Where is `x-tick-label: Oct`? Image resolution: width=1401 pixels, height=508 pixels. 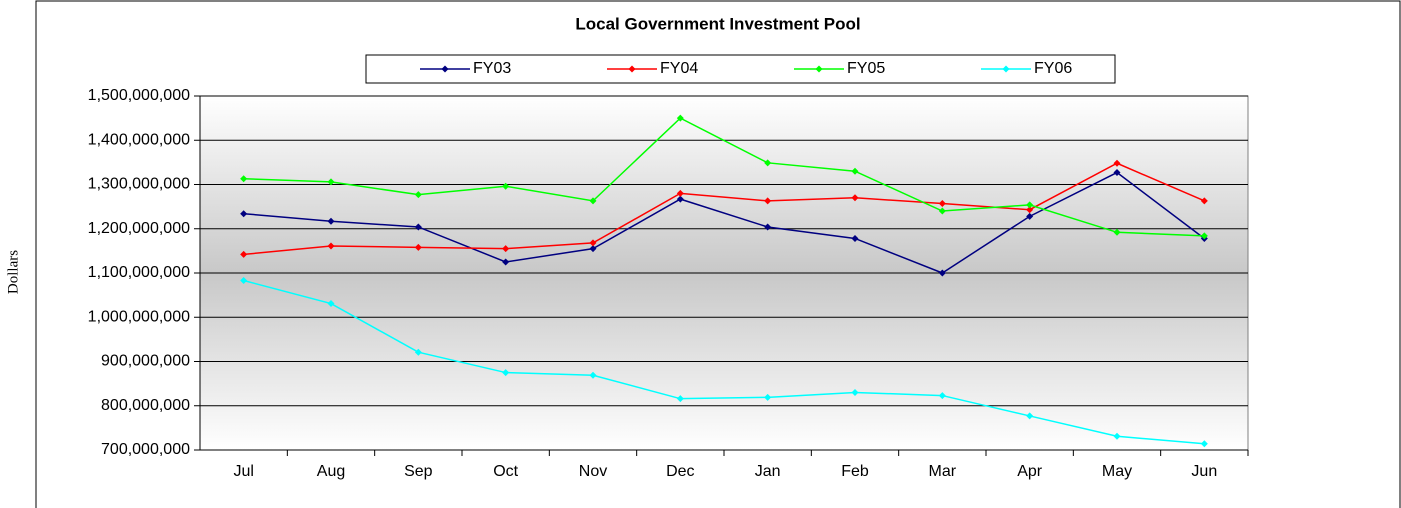
x-tick-label: Oct is located at coordinates (505, 471).